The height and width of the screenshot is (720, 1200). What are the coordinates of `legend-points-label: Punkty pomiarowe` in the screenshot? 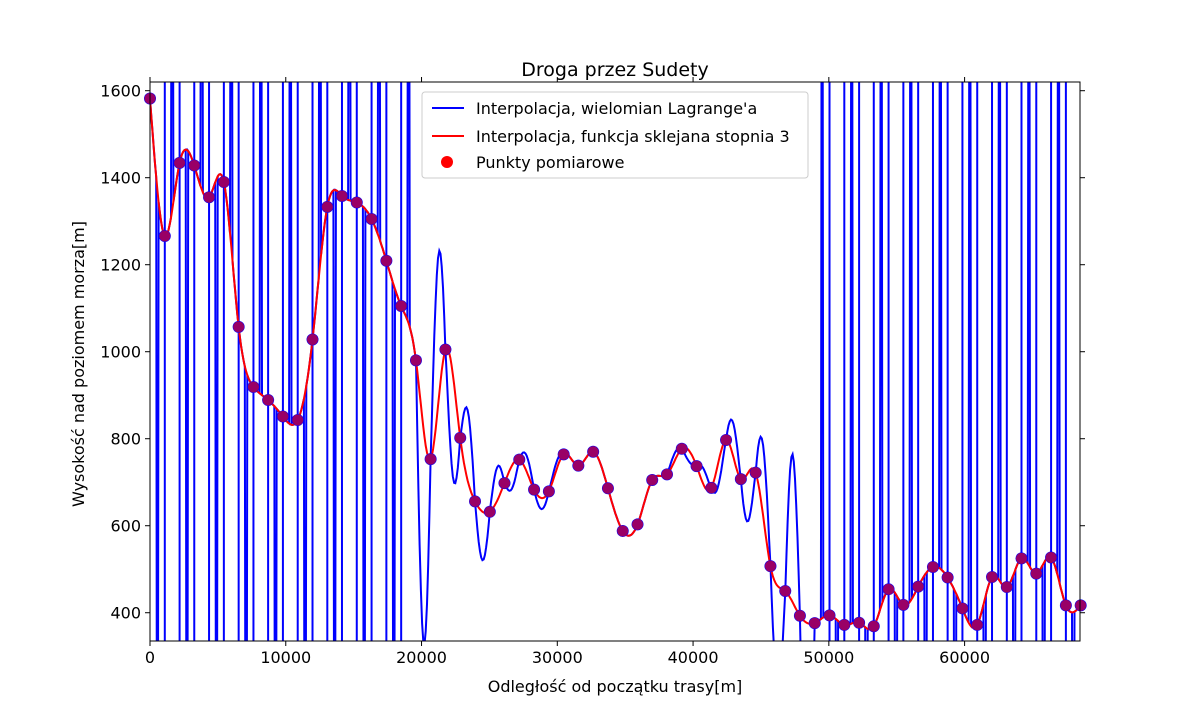 It's located at (550, 162).